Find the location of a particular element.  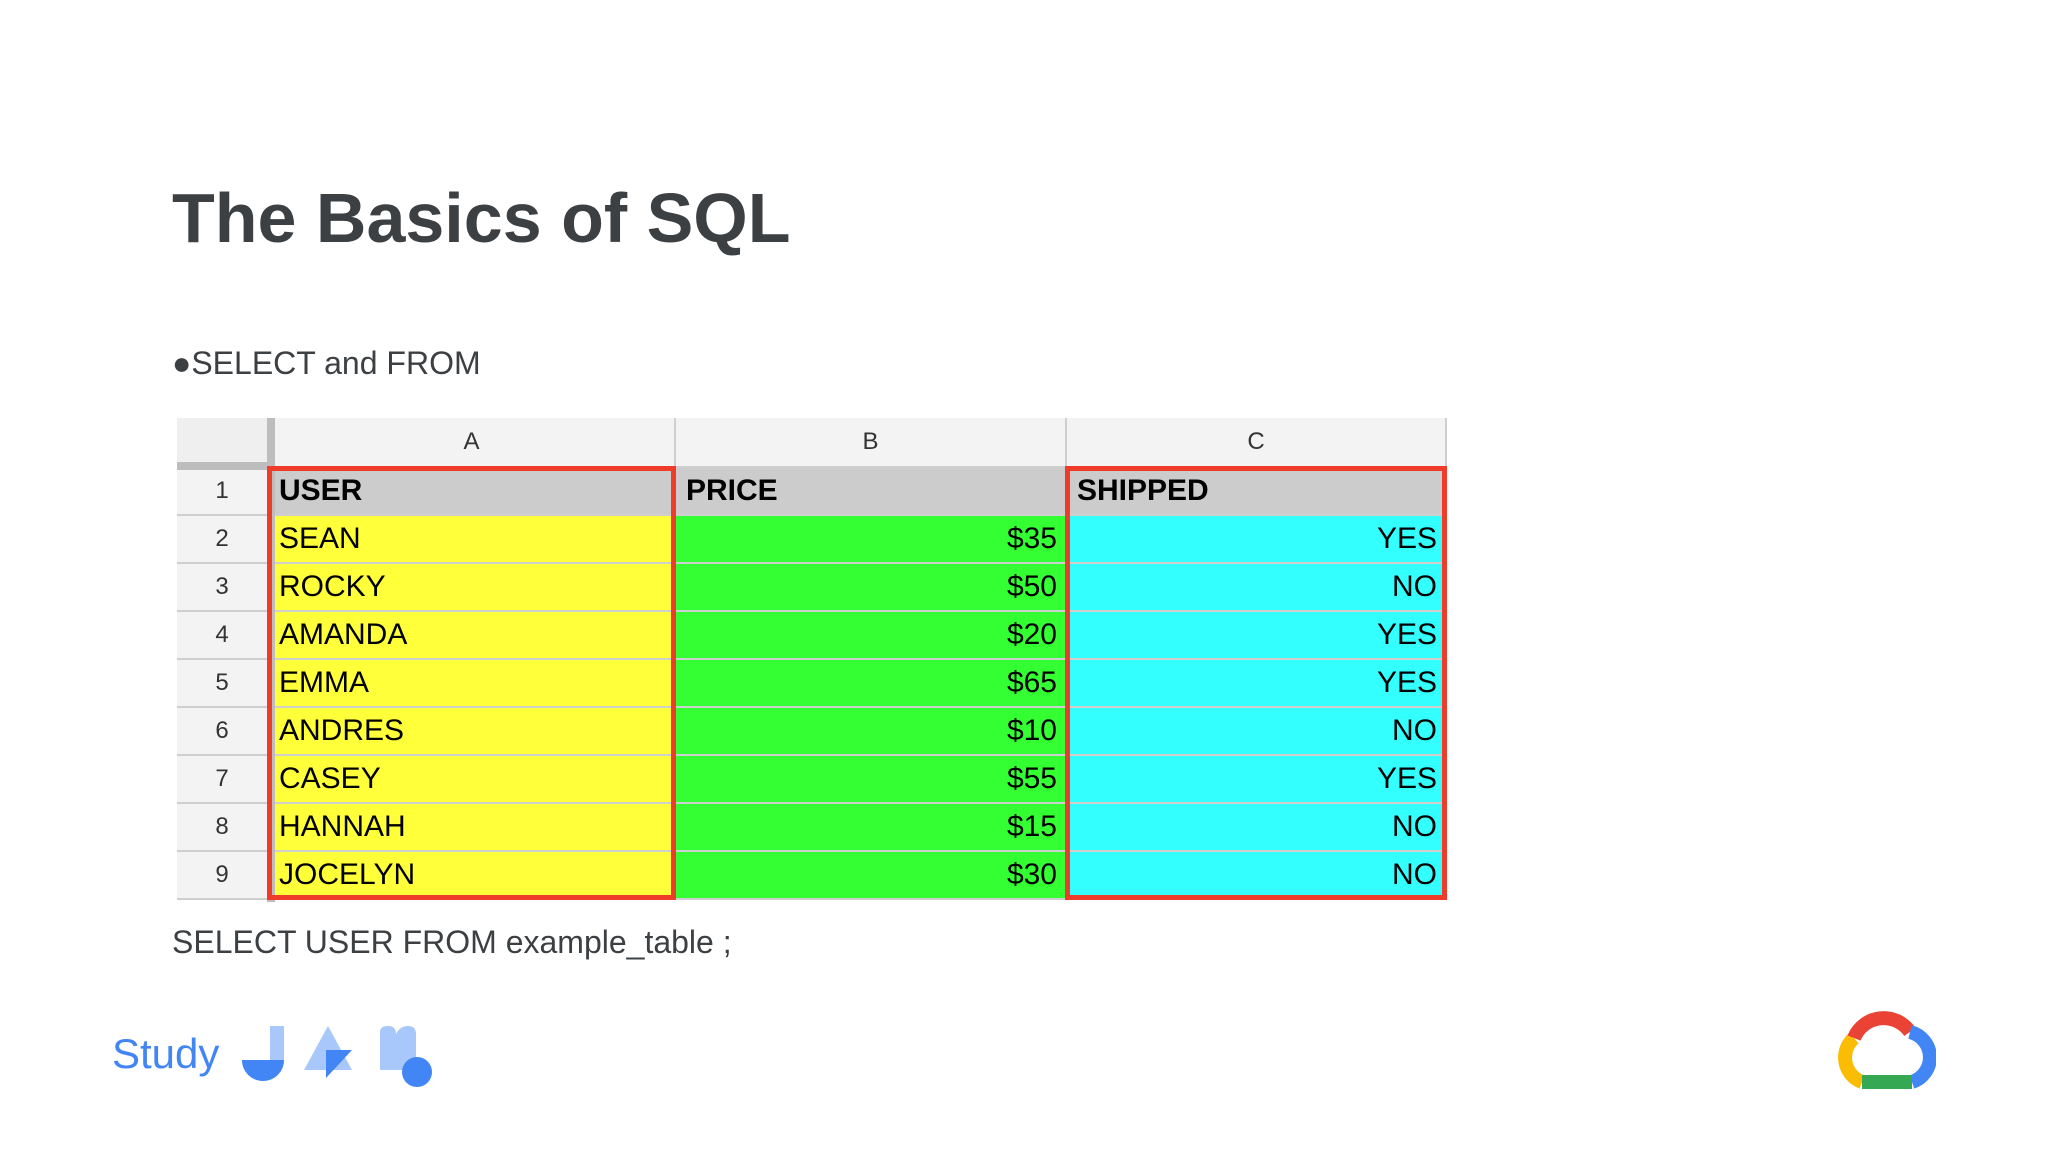

price-cell: $50 is located at coordinates (871, 588).